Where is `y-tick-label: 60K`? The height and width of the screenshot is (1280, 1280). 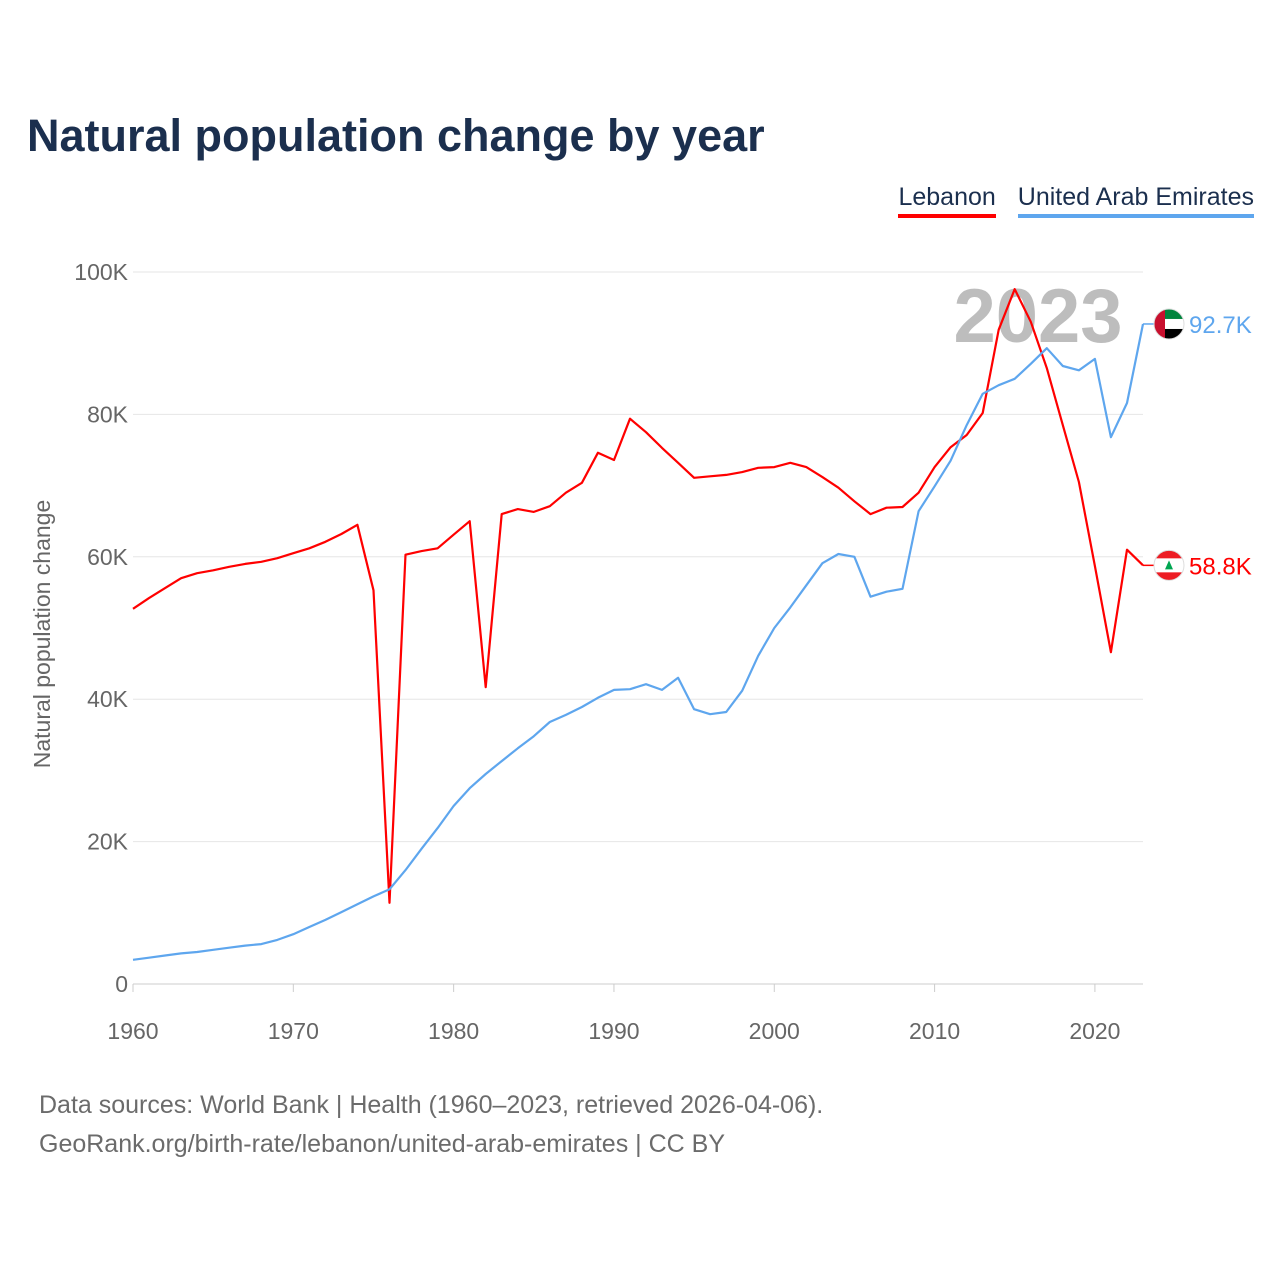
y-tick-label: 60K is located at coordinates (108, 557).